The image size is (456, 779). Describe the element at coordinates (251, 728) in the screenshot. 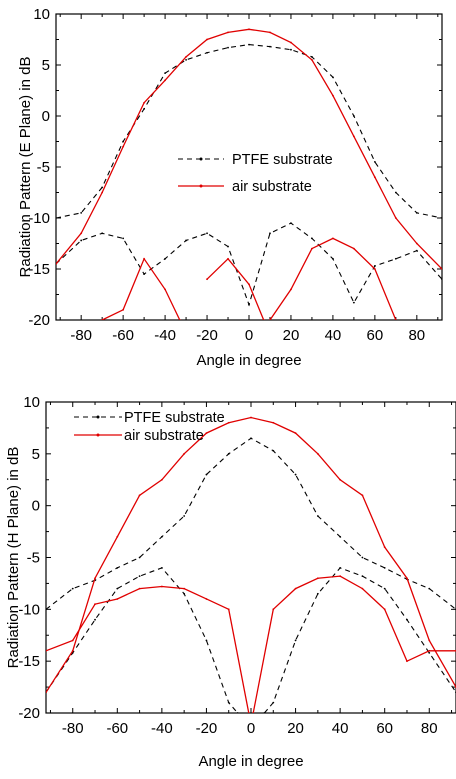

I see `x-tick-label: 0` at that location.